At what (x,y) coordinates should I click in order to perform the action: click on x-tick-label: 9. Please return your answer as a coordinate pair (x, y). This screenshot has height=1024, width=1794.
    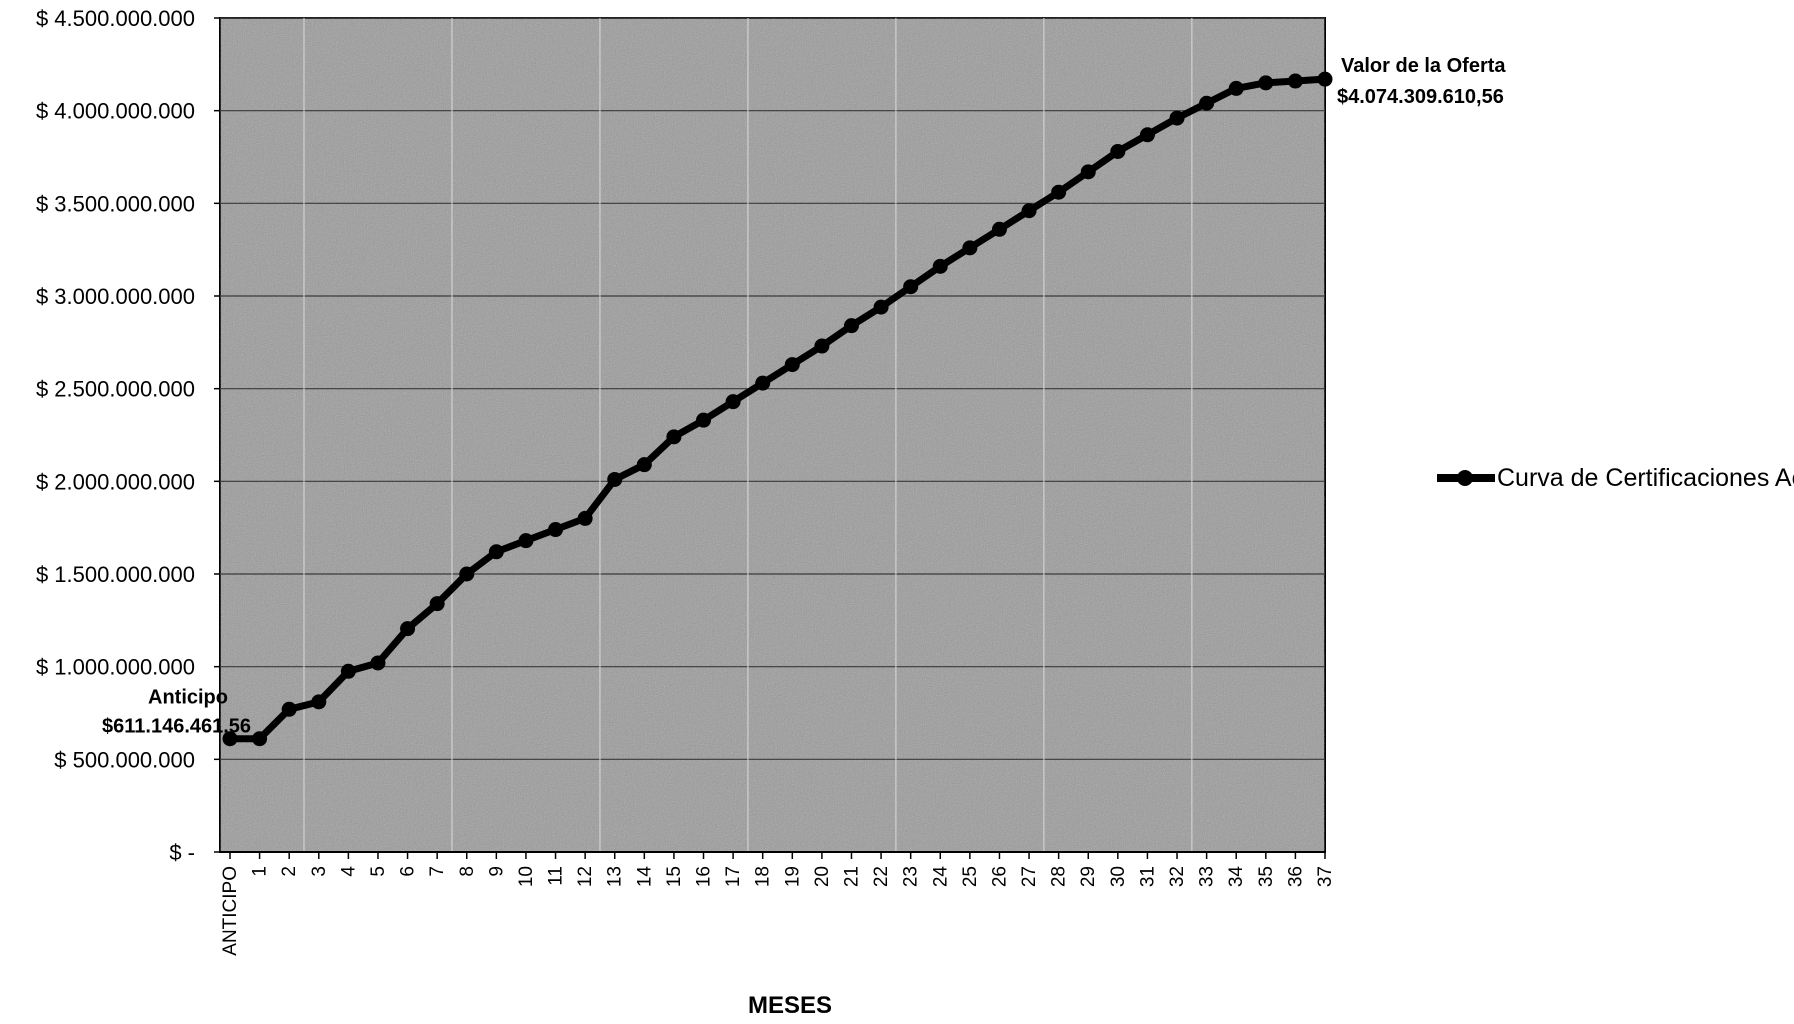
    Looking at the image, I should click on (496, 871).